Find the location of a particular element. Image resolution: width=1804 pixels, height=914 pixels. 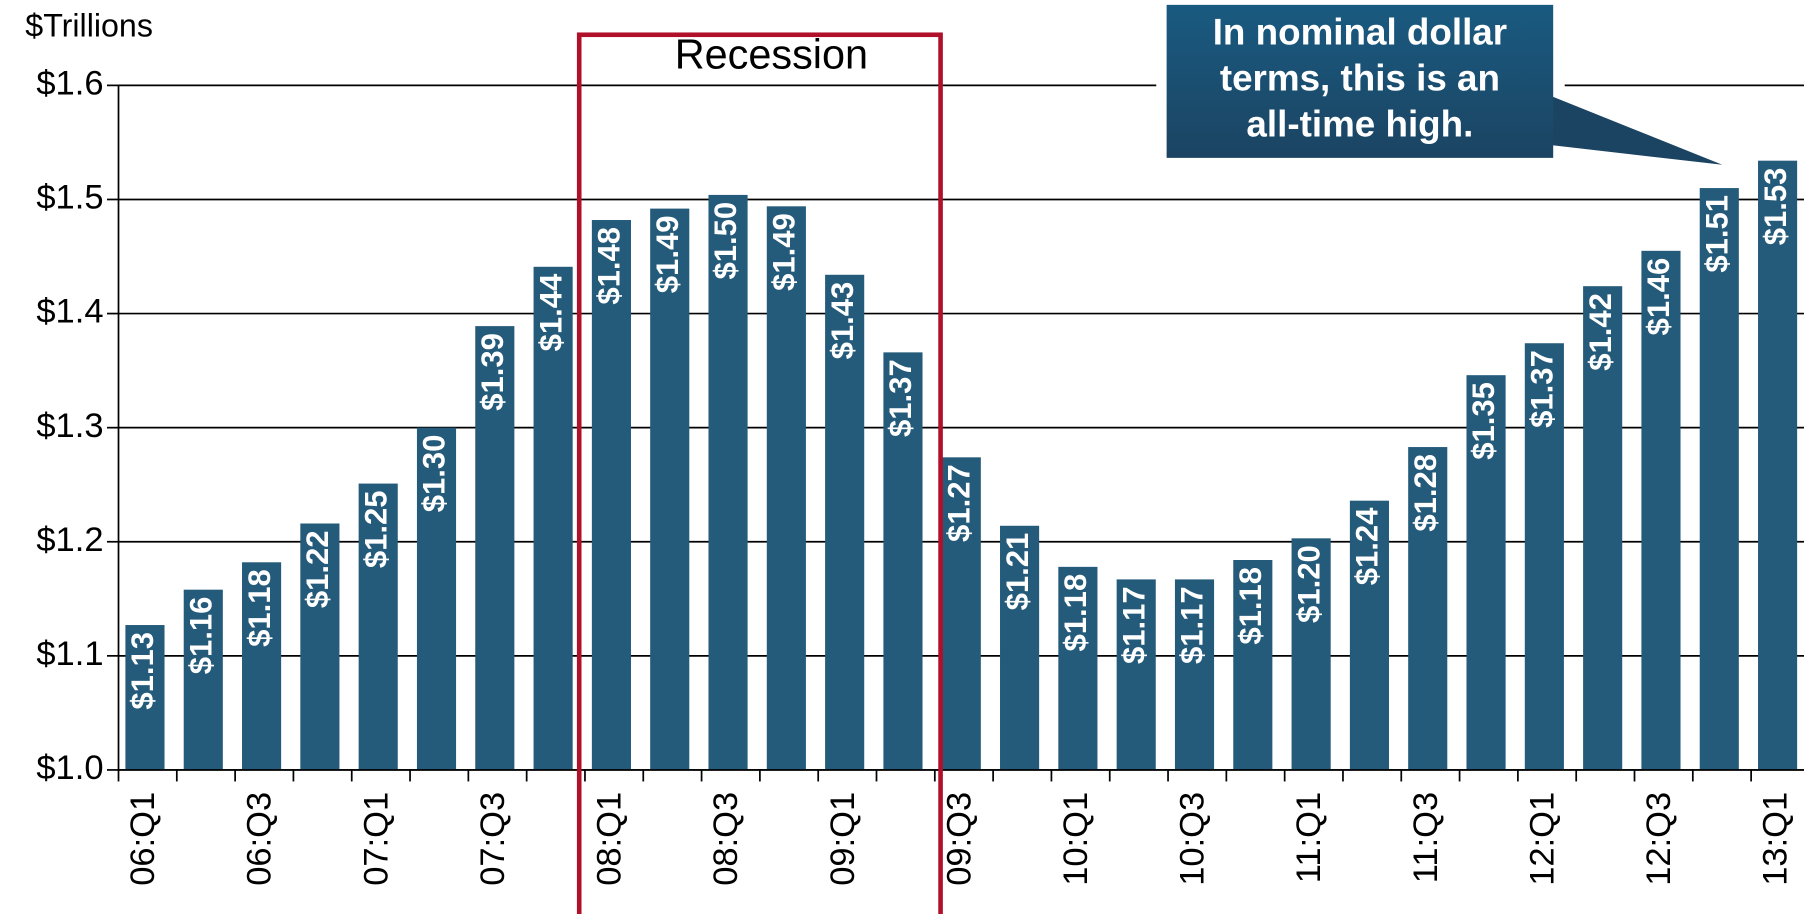

value-label: $1.39 is located at coordinates (492, 372).